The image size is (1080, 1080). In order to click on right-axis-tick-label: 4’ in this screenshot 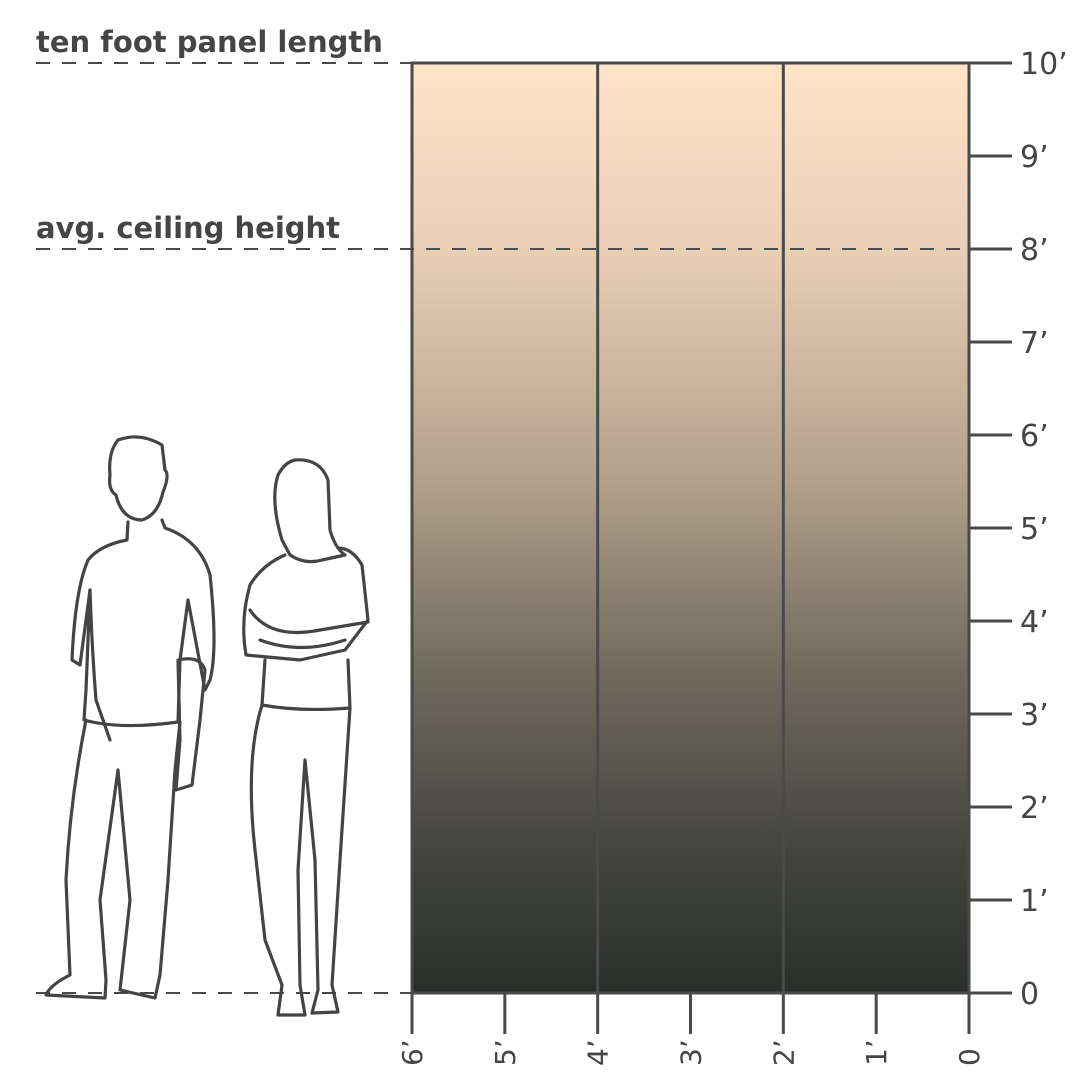, I will do `click(1034, 622)`.